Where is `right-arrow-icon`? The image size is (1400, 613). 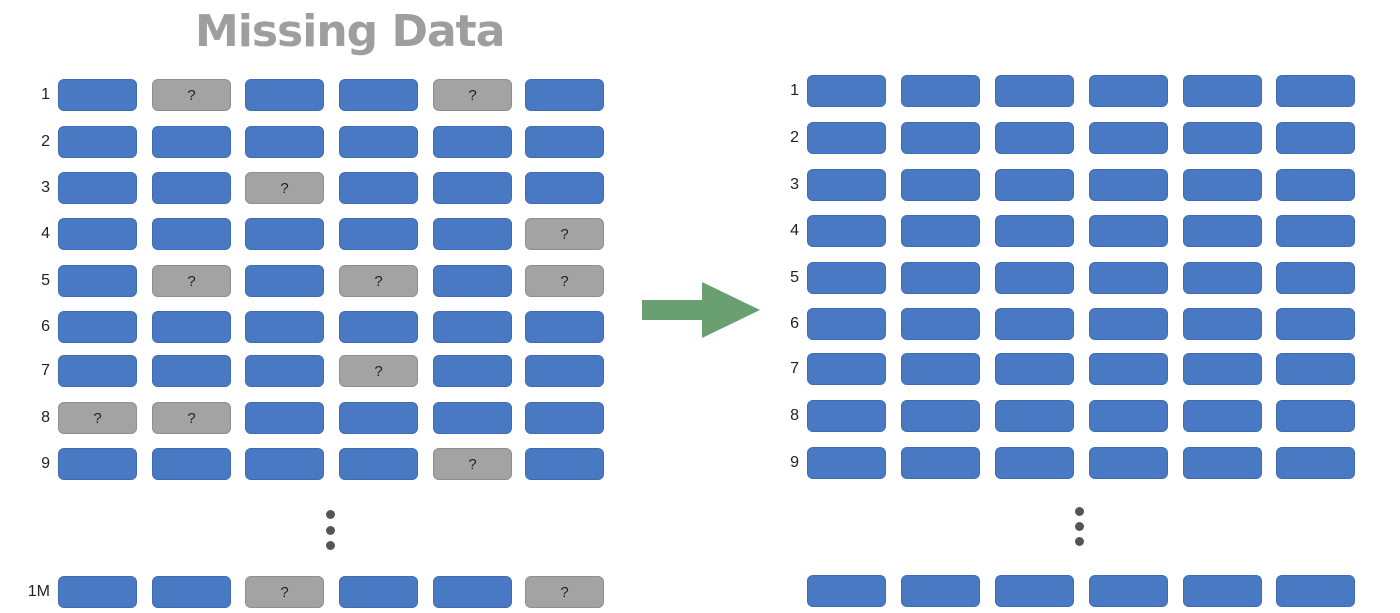
right-arrow-icon is located at coordinates (701, 310).